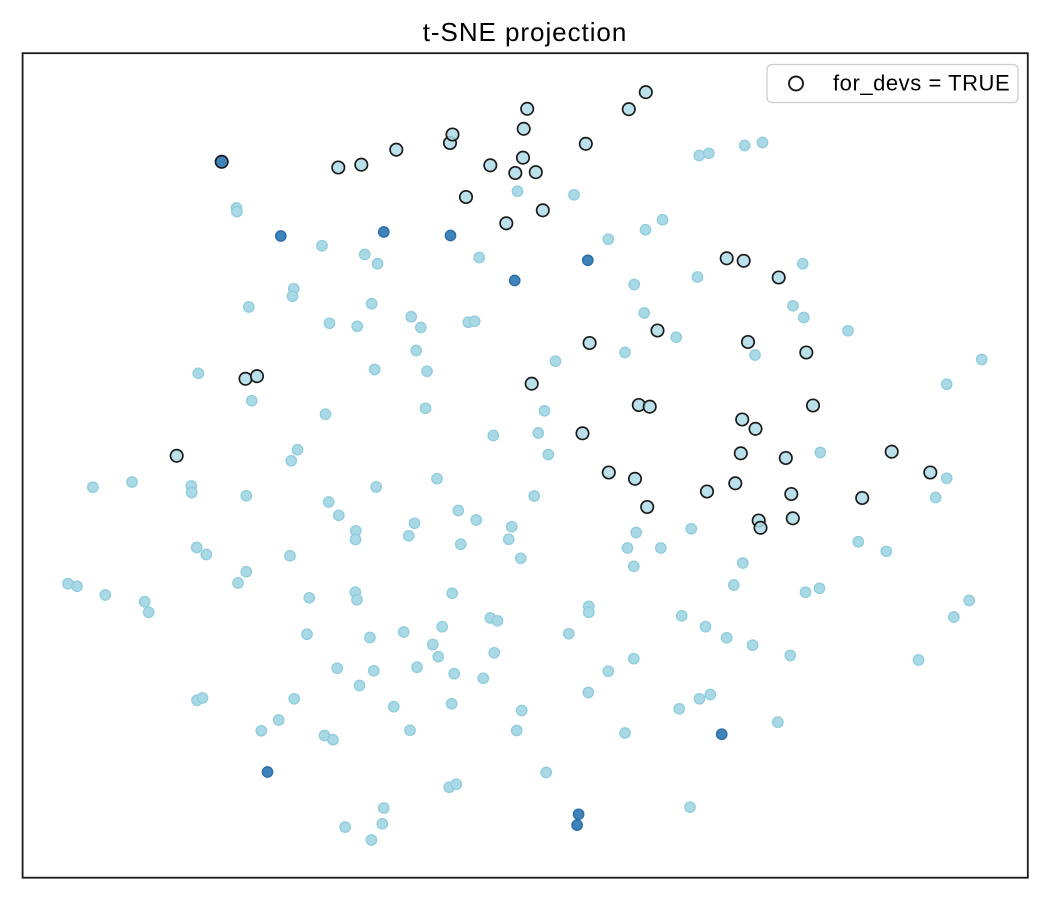  What do you see at coordinates (525, 32) in the screenshot?
I see `svg-text: t-SNE projection` at bounding box center [525, 32].